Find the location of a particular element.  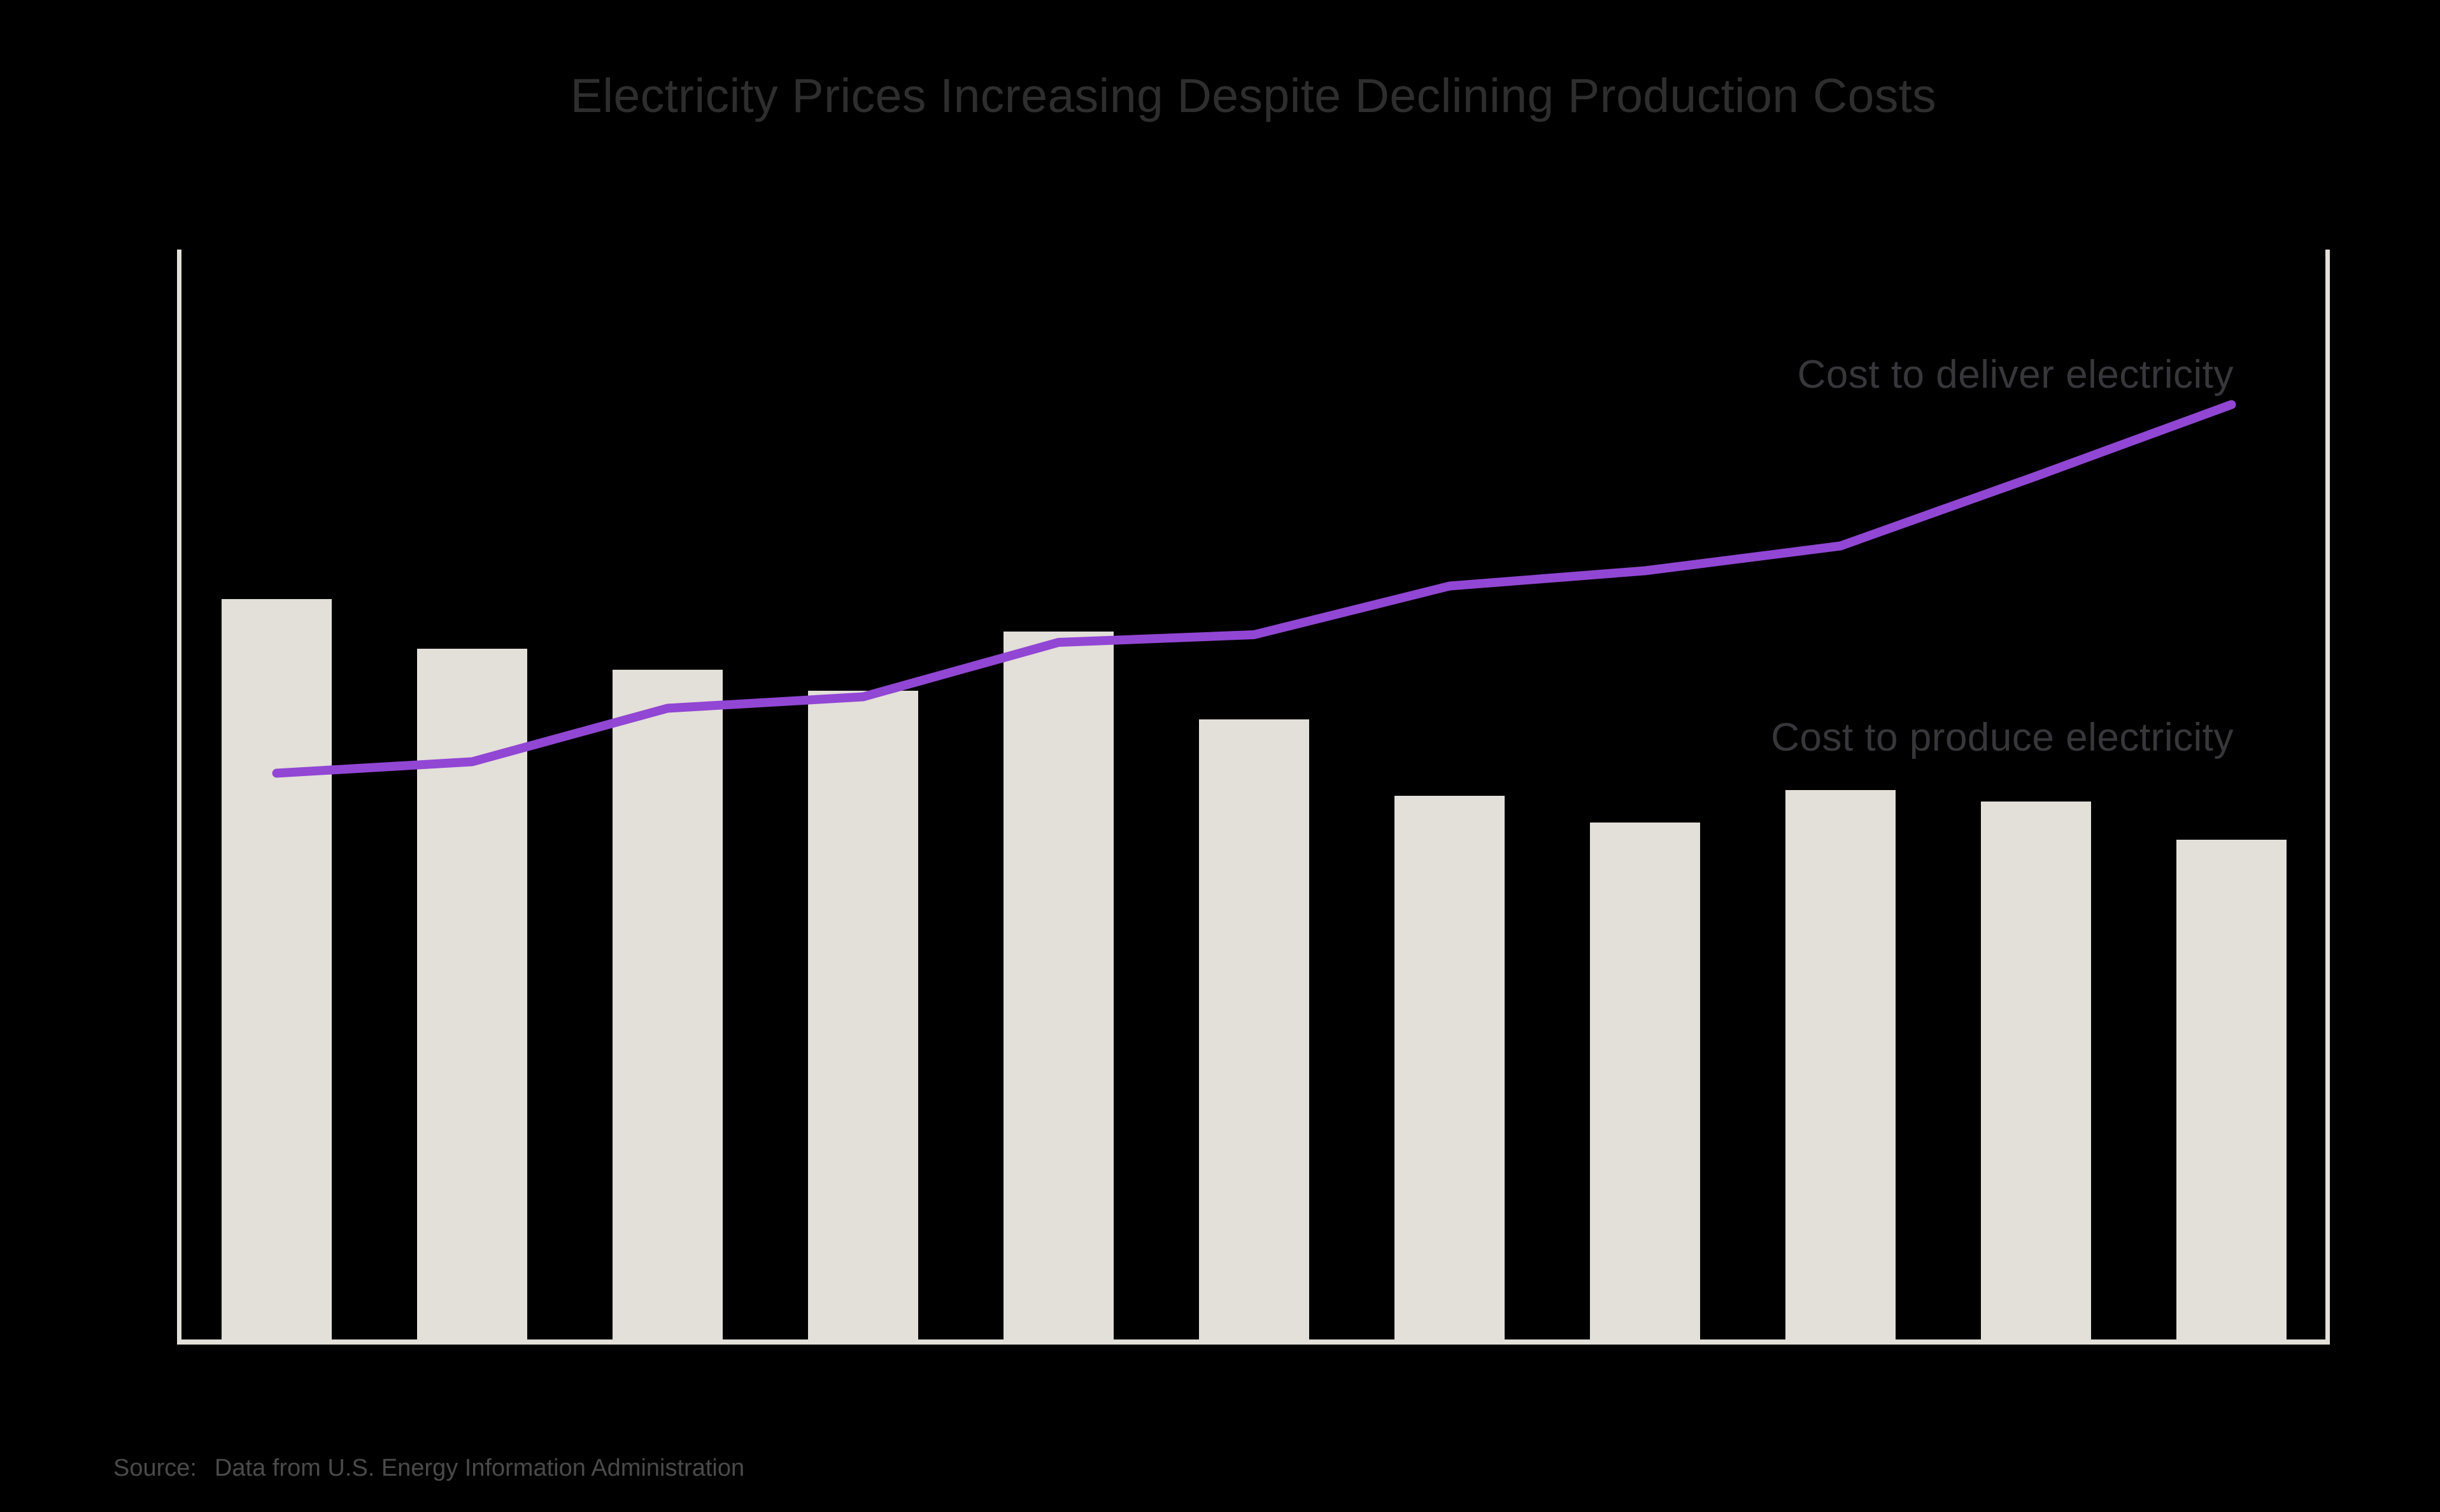

x-axis-baseline is located at coordinates (1253, 1342).